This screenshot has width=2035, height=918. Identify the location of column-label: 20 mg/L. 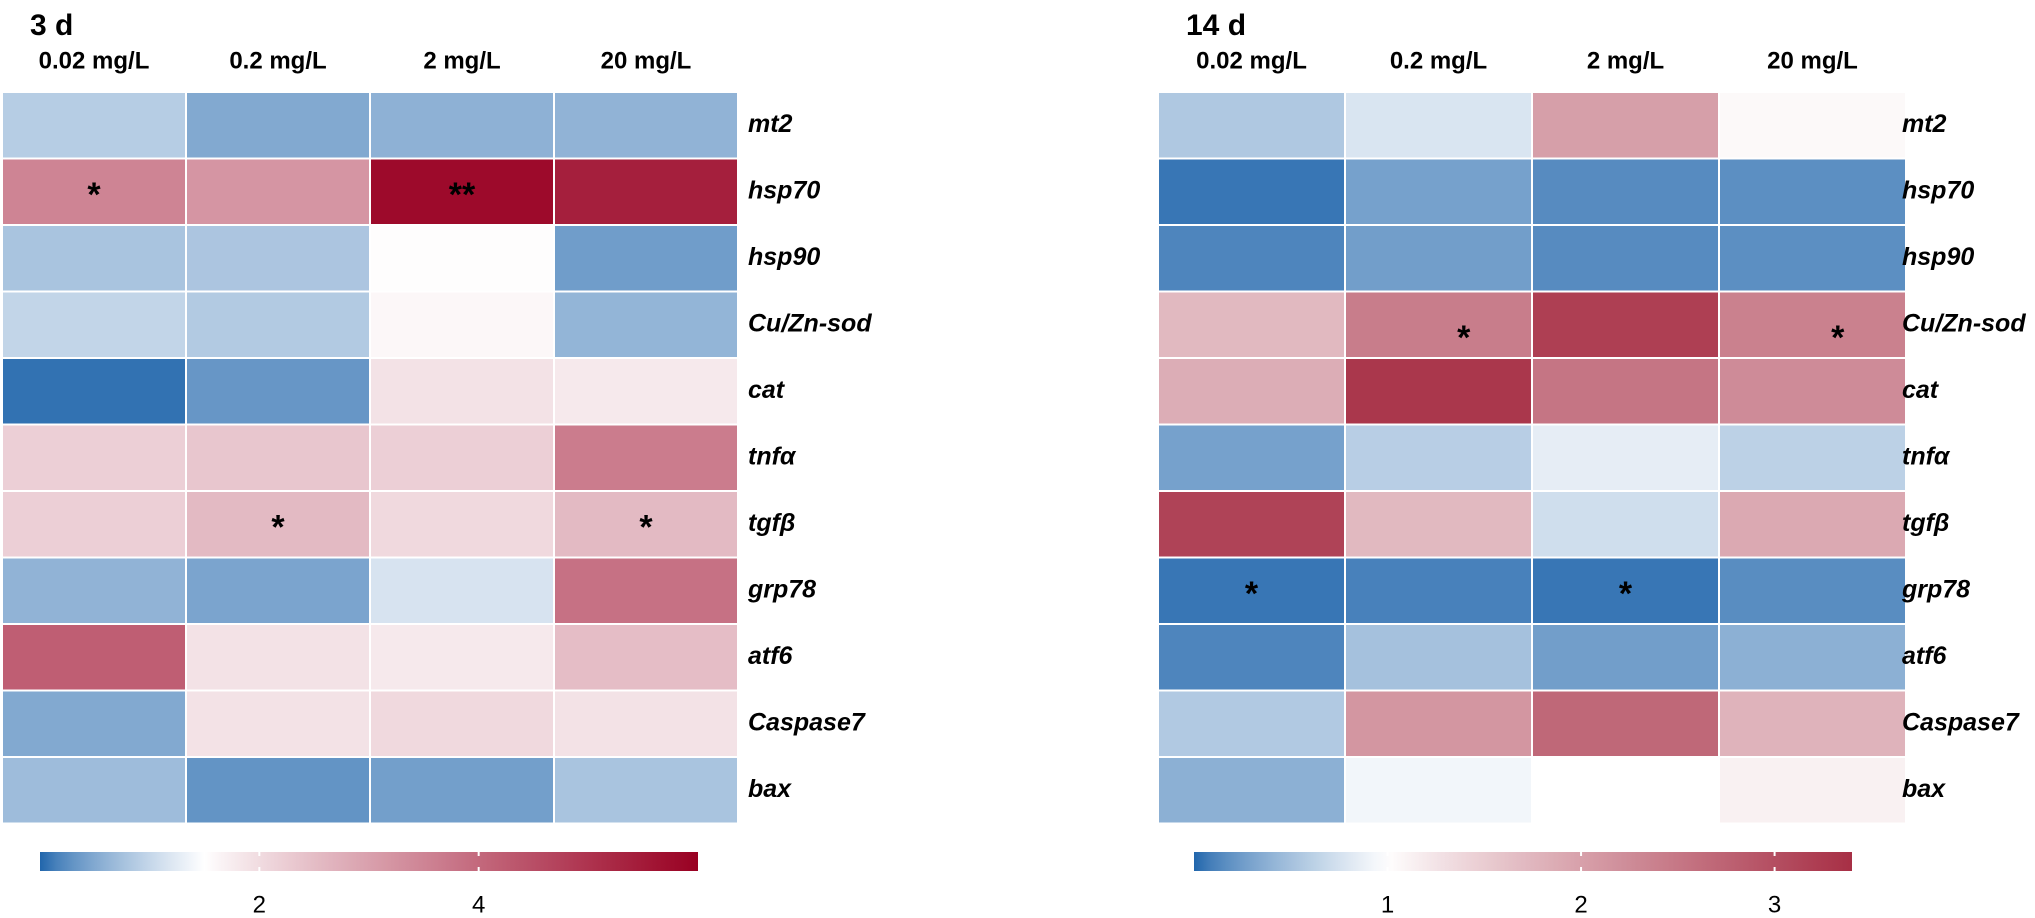
(1812, 60).